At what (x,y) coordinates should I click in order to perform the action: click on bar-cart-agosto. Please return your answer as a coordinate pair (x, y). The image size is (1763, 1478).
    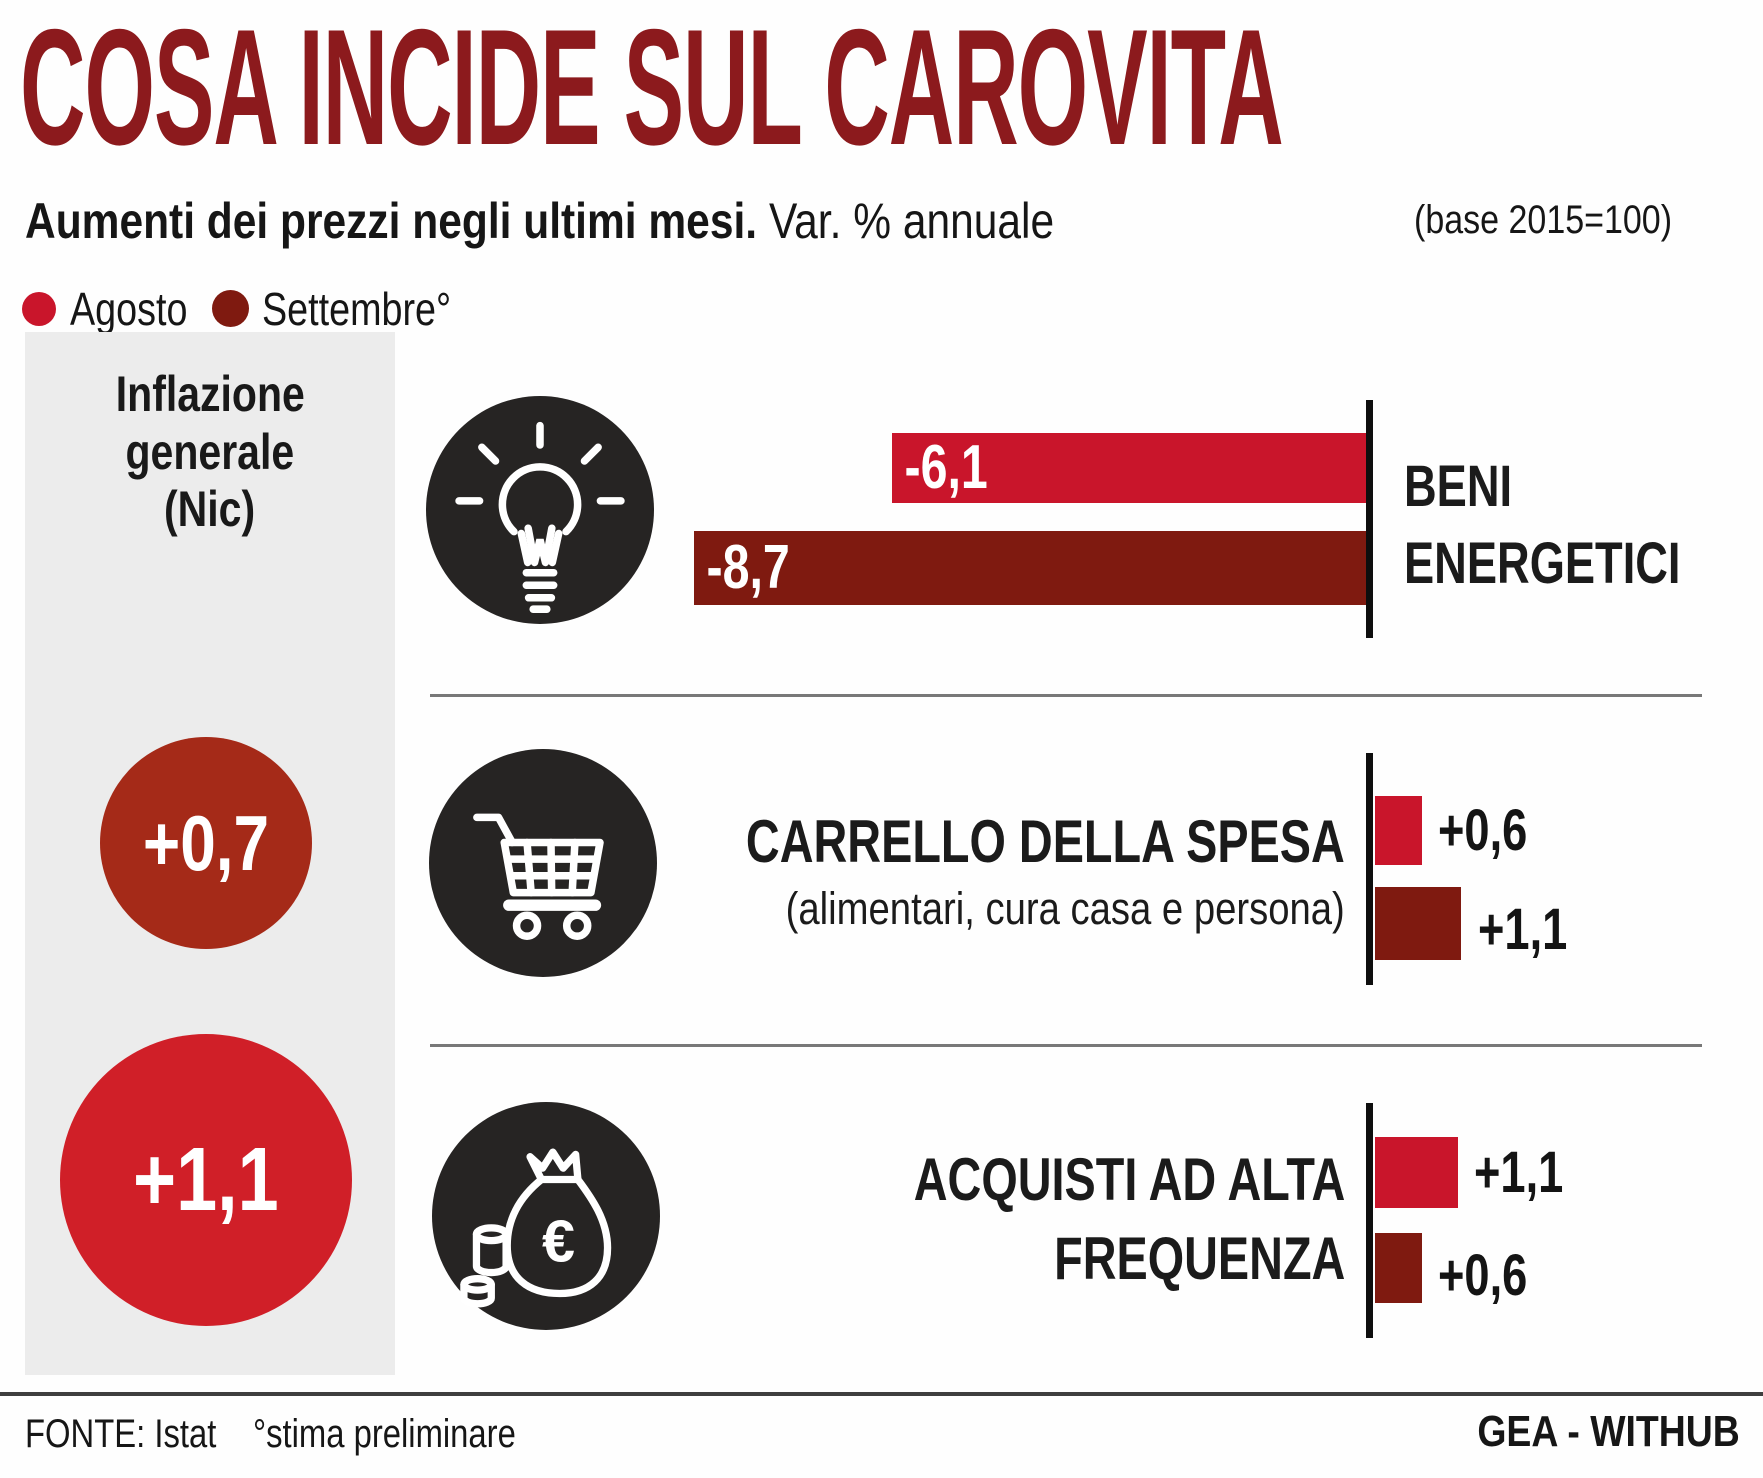
    Looking at the image, I should click on (1398, 830).